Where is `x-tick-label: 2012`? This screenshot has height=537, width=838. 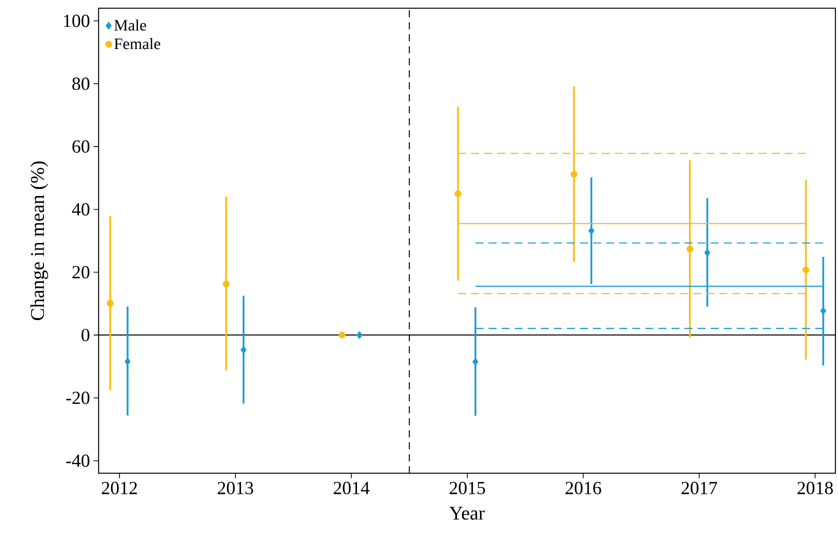 x-tick-label: 2012 is located at coordinates (119, 488).